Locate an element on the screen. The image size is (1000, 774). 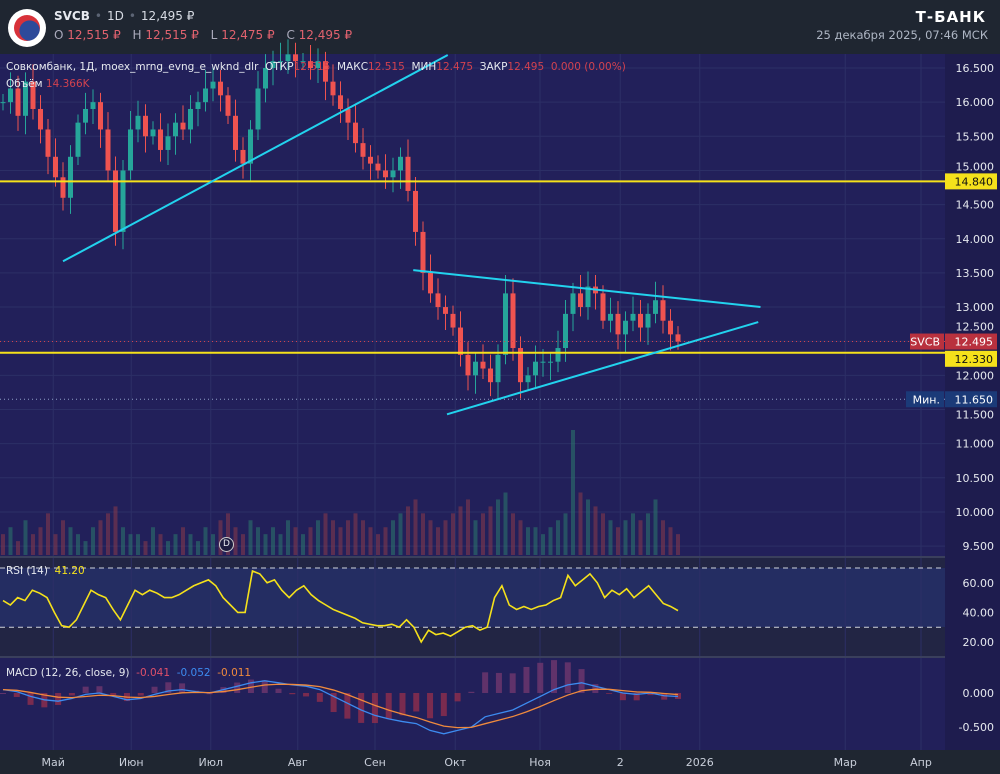
price-tick-label: 10.000 is located at coordinates (975, 512).